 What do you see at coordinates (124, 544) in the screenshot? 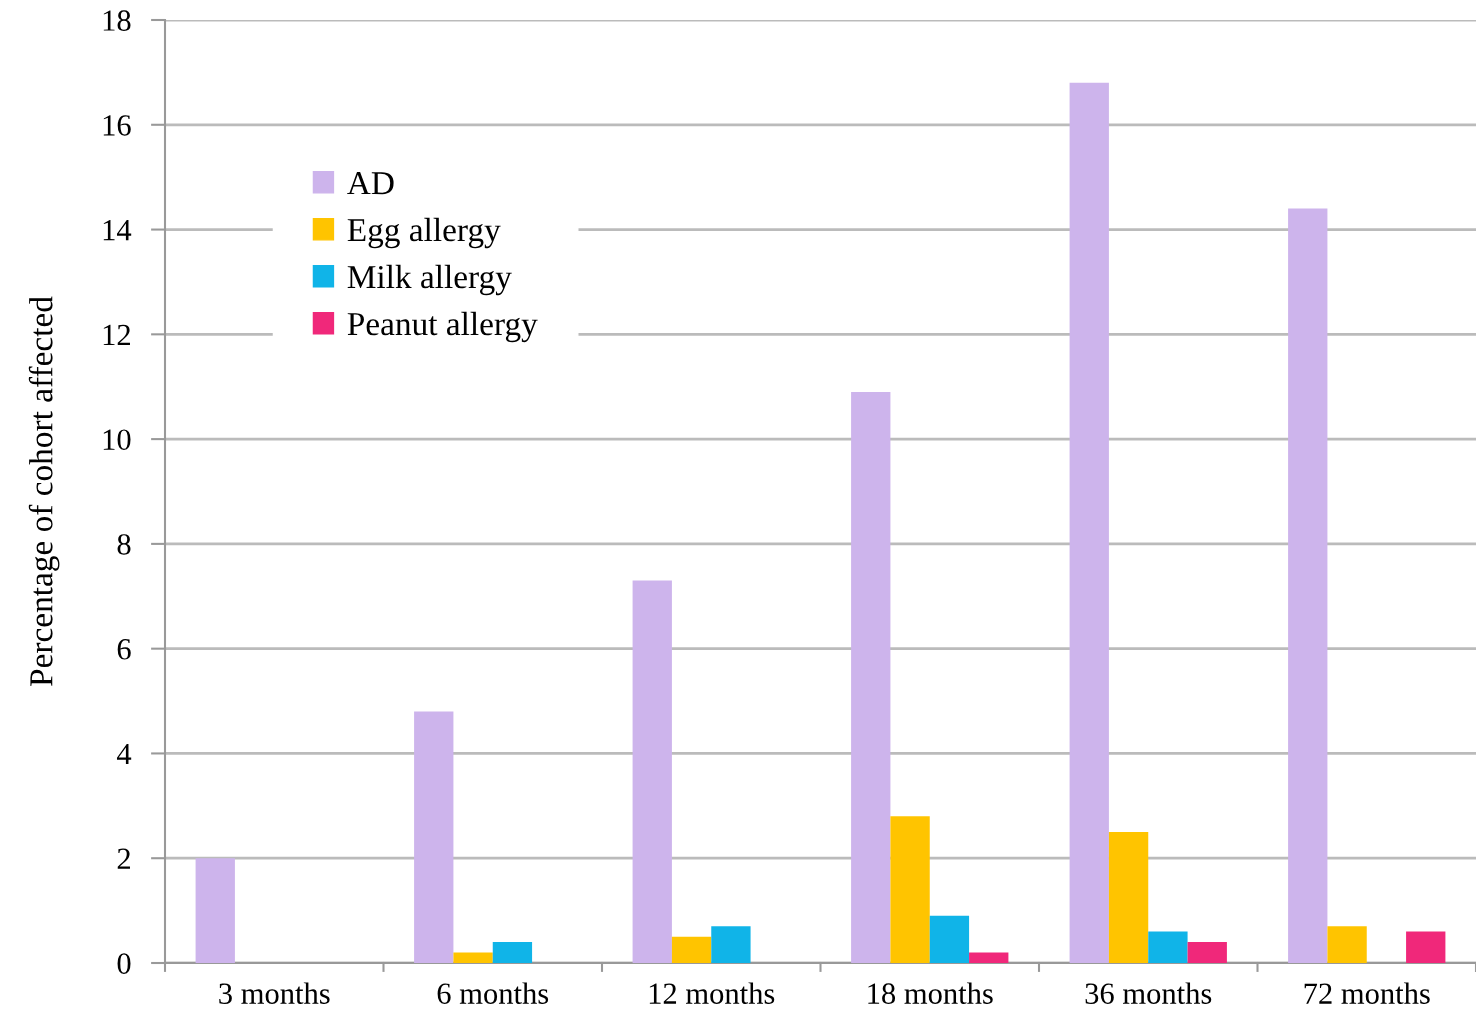
I see `y-tick-label: 8` at bounding box center [124, 544].